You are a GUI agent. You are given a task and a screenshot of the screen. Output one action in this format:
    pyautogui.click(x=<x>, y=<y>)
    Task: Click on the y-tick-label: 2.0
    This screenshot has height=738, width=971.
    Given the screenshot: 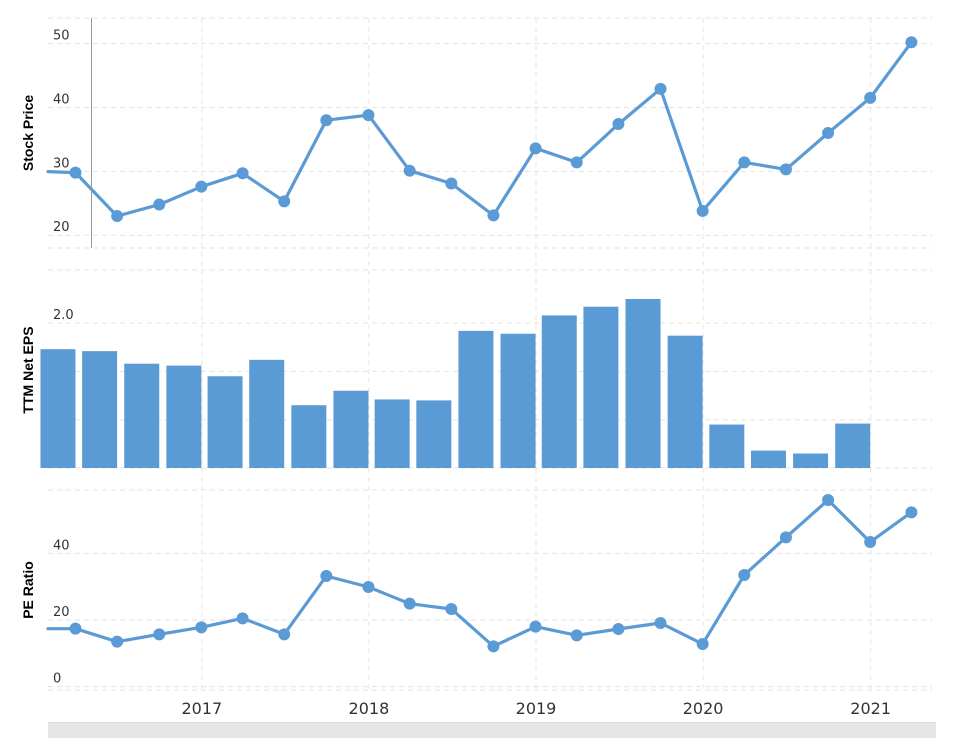 What is the action you would take?
    pyautogui.click(x=63, y=315)
    